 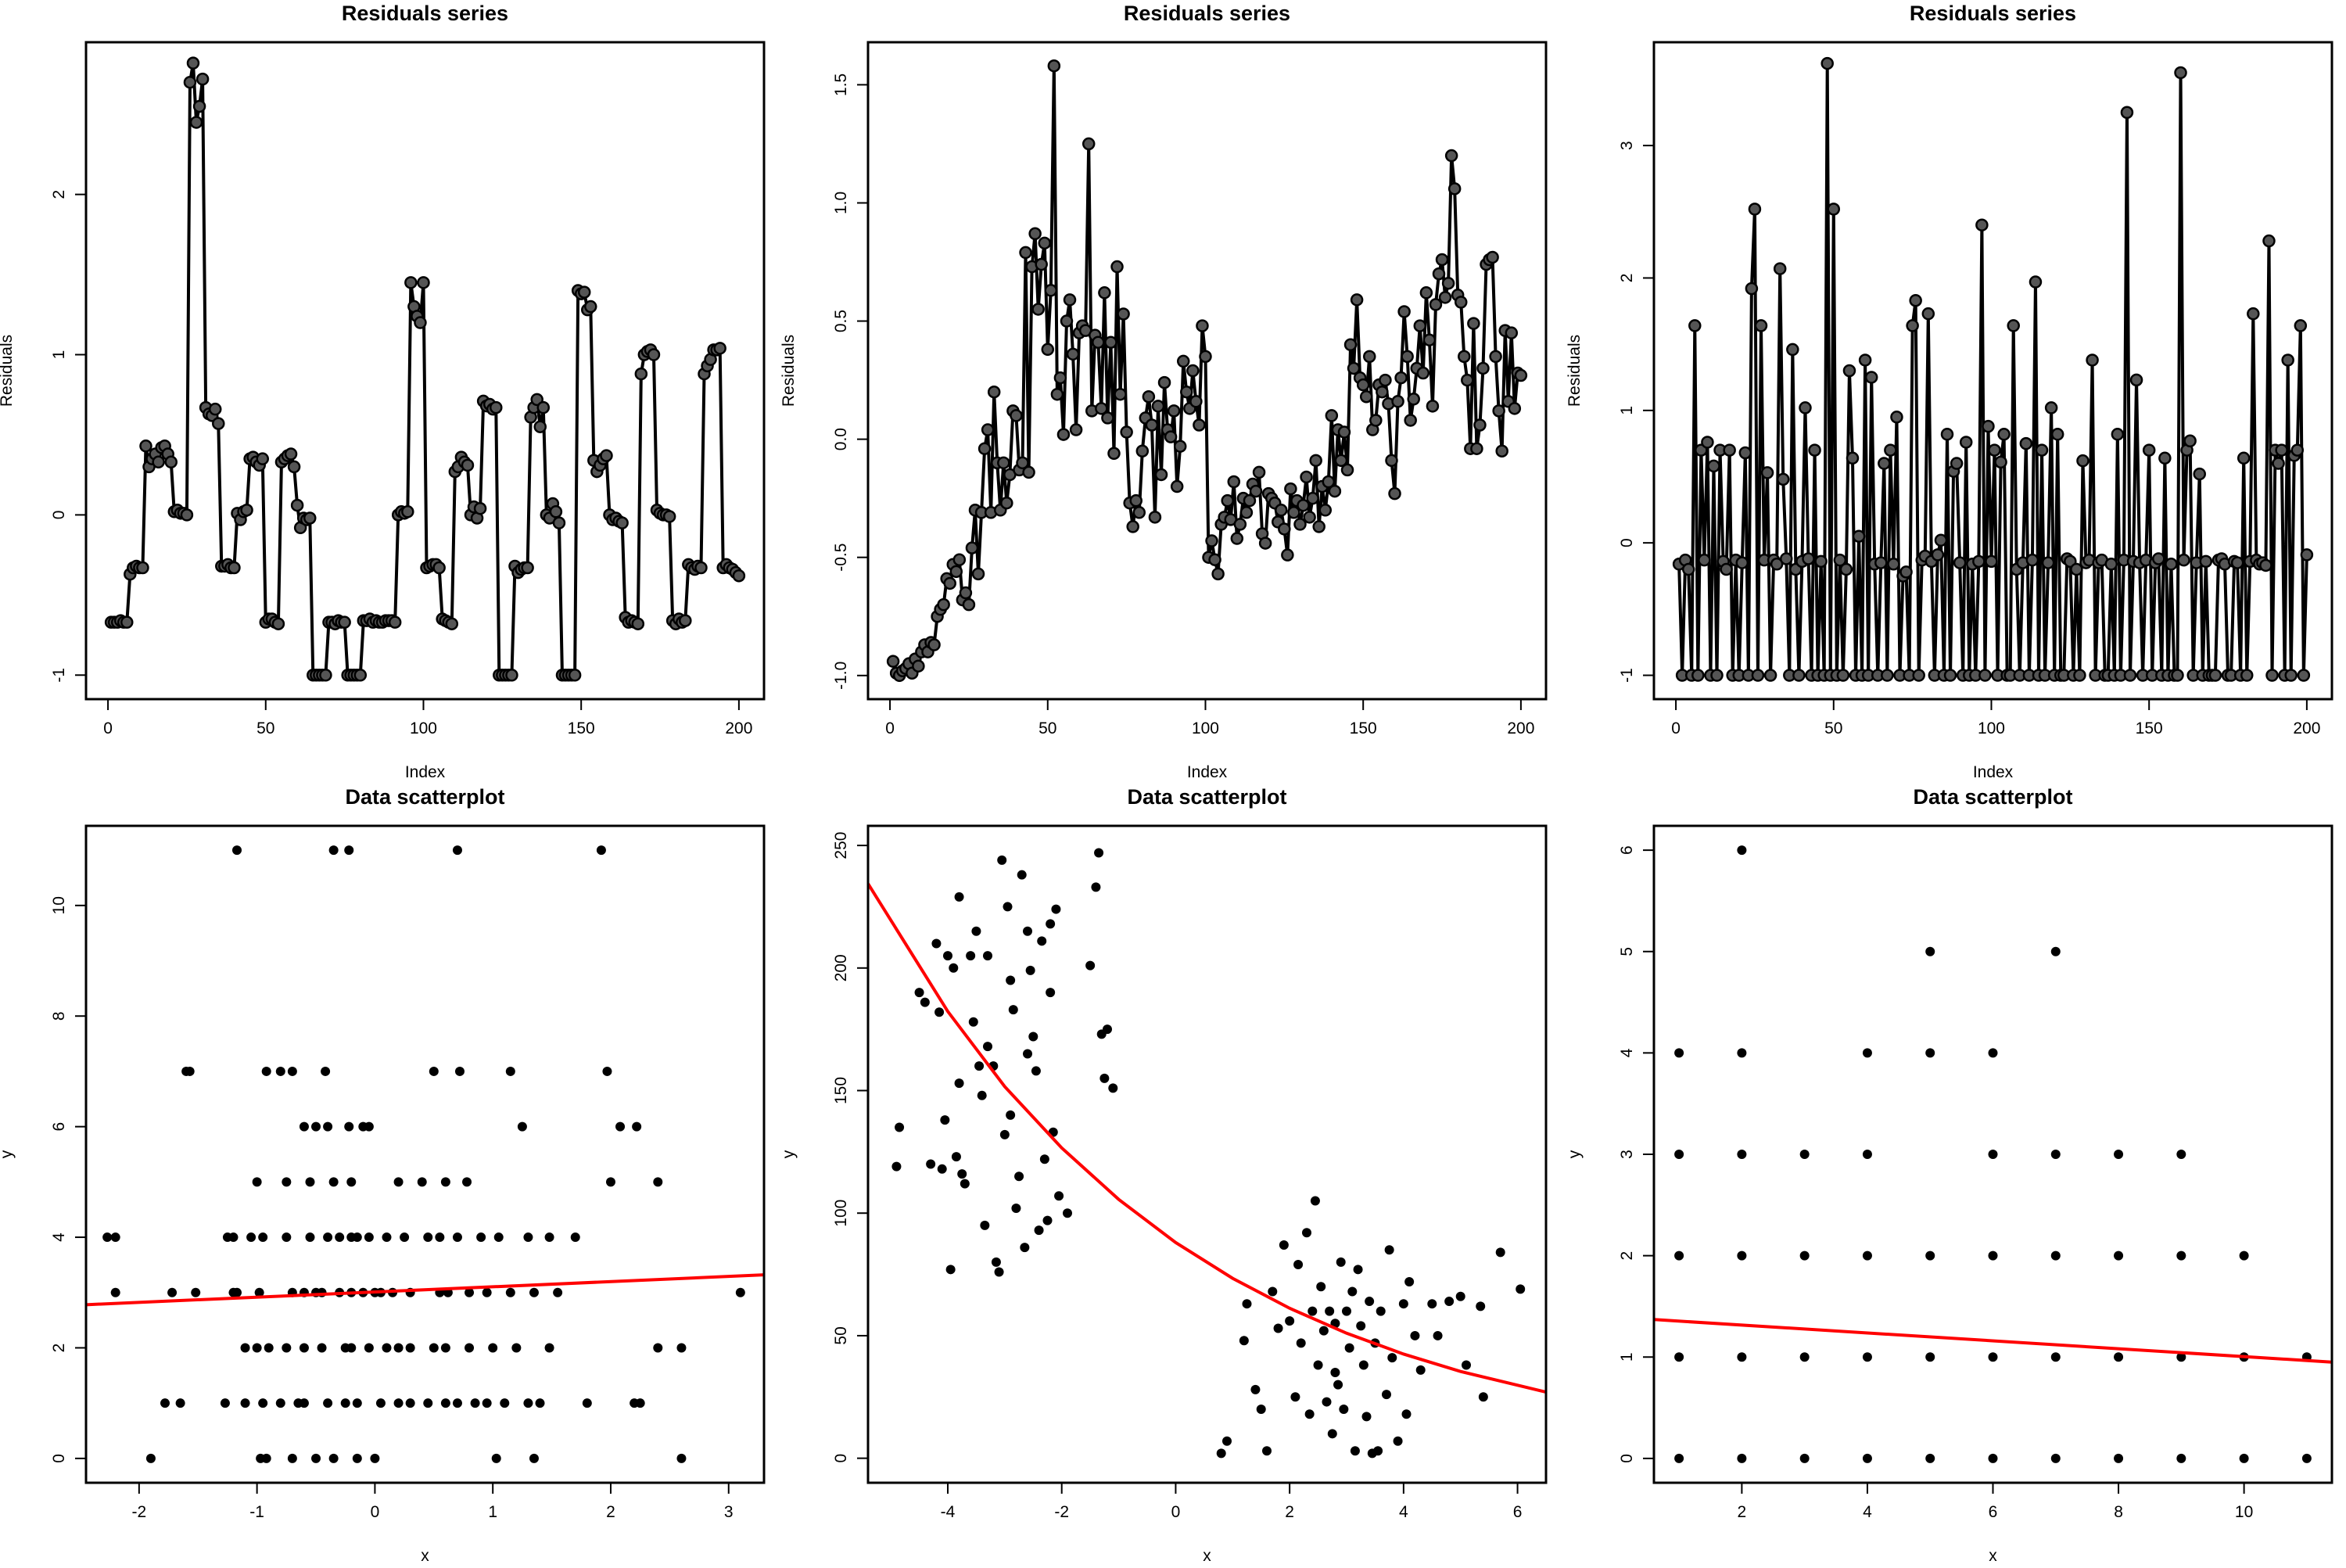 What do you see at coordinates (1743, 1512) in the screenshot?
I see `x-tick-label: 2` at bounding box center [1743, 1512].